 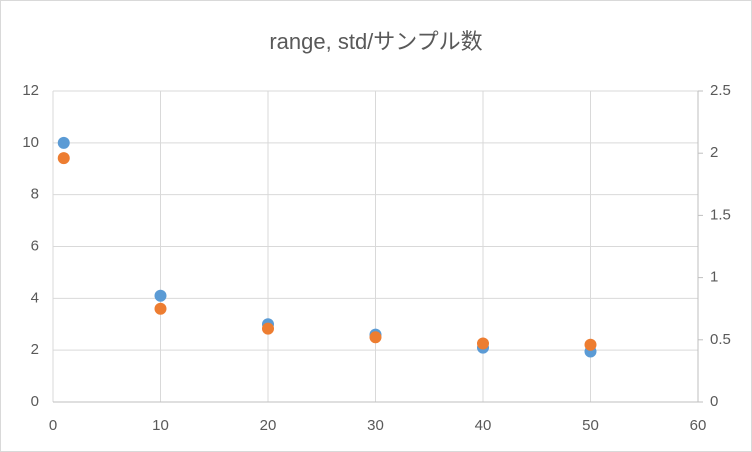 What do you see at coordinates (35, 245) in the screenshot?
I see `y-tick-label: 6` at bounding box center [35, 245].